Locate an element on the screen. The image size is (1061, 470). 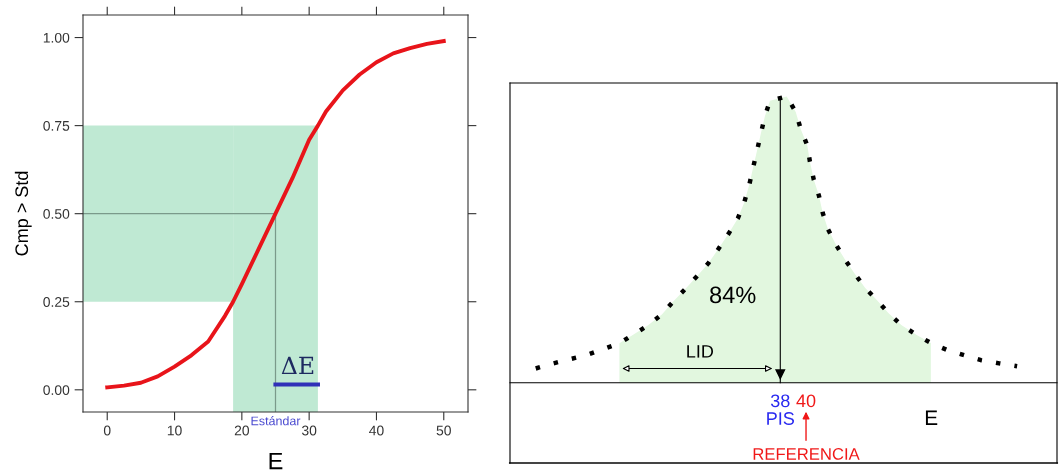
annotation: LID is located at coordinates (700, 351).